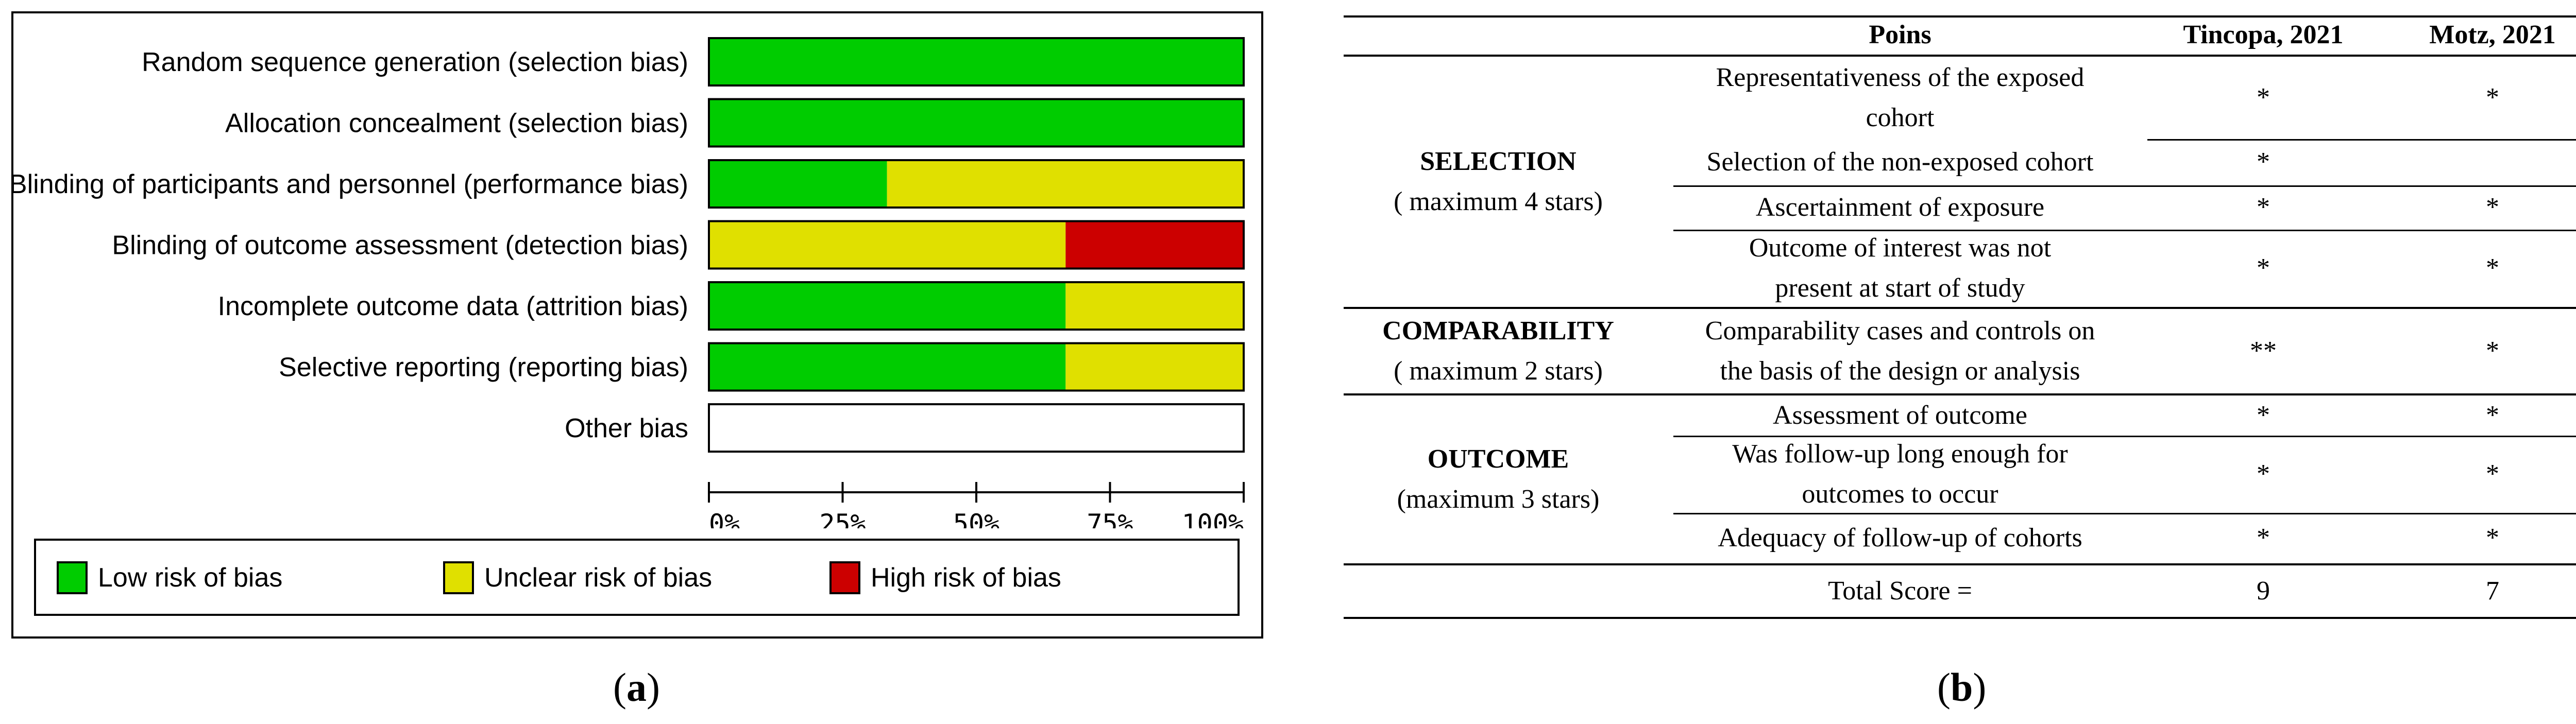 The width and height of the screenshot is (2576, 724). I want to click on legend-swatch-unclear, so click(459, 578).